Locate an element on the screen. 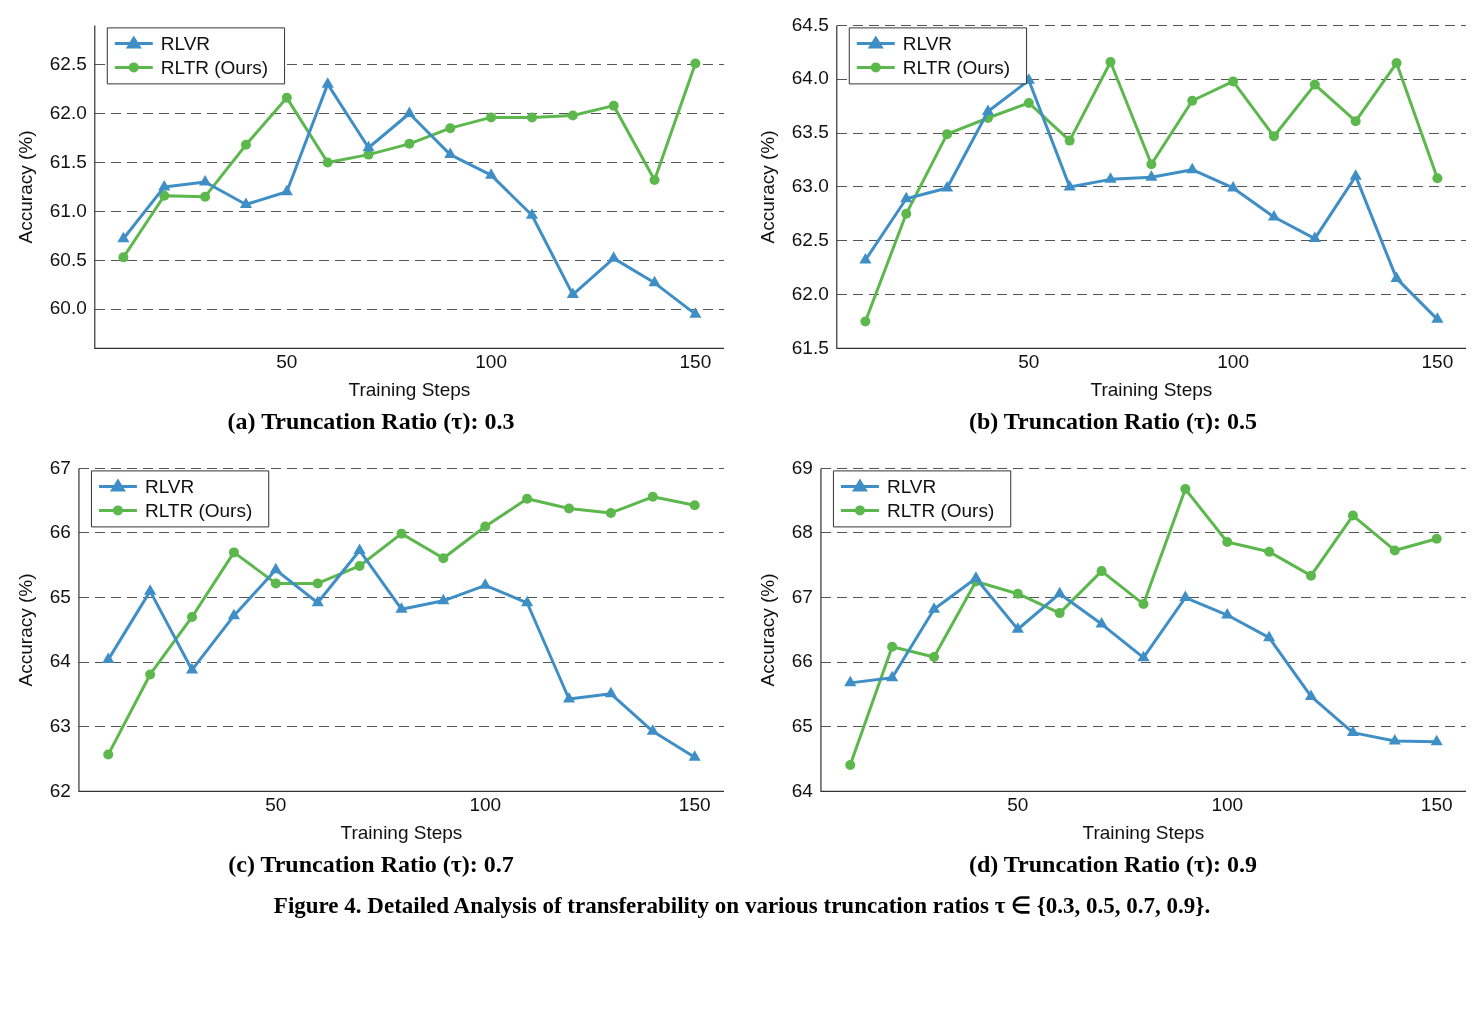 Image resolution: width=1484 pixels, height=1018 pixels. y-tick-label: 69 is located at coordinates (802, 467).